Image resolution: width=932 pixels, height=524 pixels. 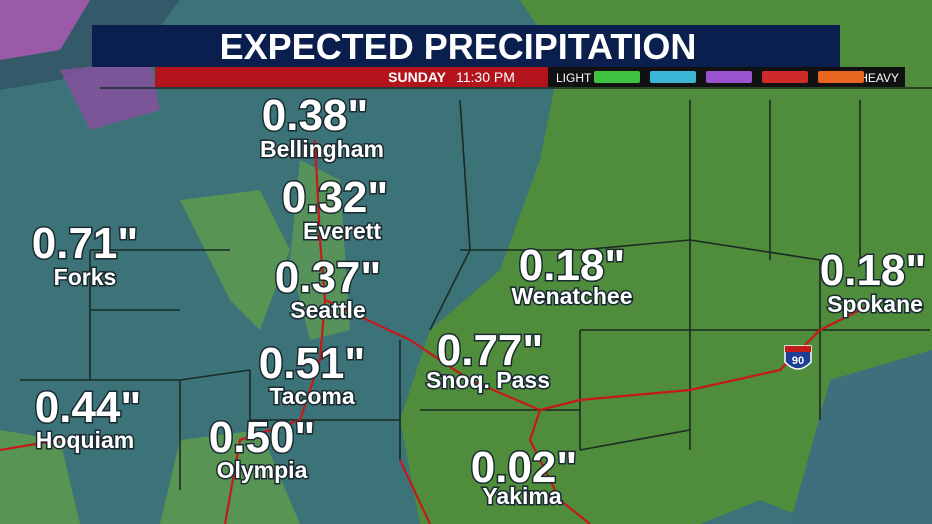 What do you see at coordinates (861, 437) in the screenshot?
I see `precip-teal` at bounding box center [861, 437].